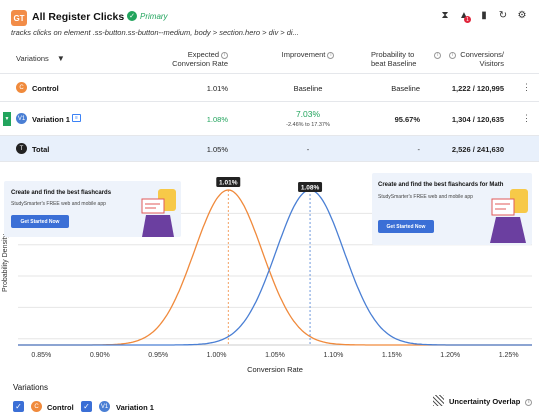 This screenshot has width=539, height=416. What do you see at coordinates (30, 387) in the screenshot?
I see `legend-title: Variations` at bounding box center [30, 387].